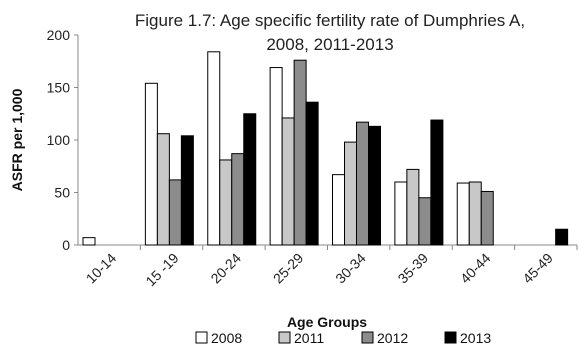 The image size is (579, 352). Describe the element at coordinates (226, 338) in the screenshot. I see `legend-label-2008: 2008` at that location.